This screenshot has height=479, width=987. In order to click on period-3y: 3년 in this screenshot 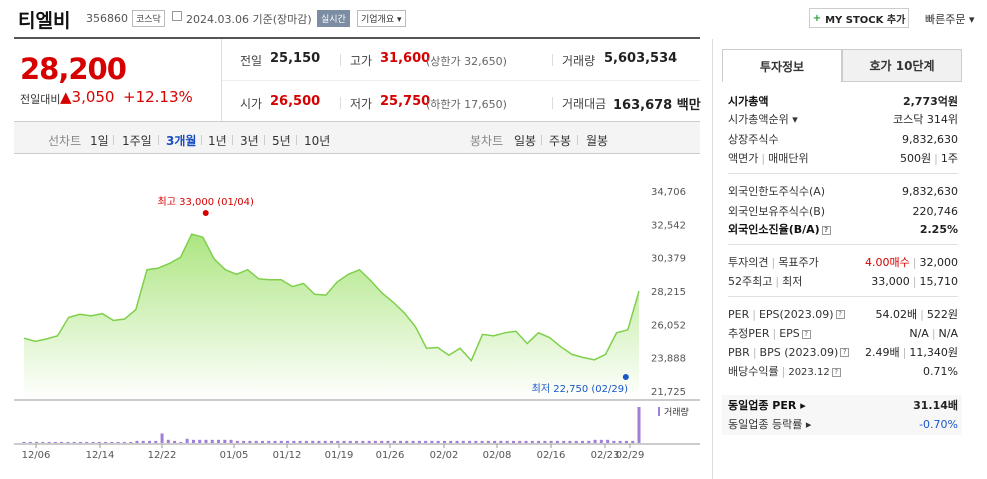, I will do `click(249, 141)`.